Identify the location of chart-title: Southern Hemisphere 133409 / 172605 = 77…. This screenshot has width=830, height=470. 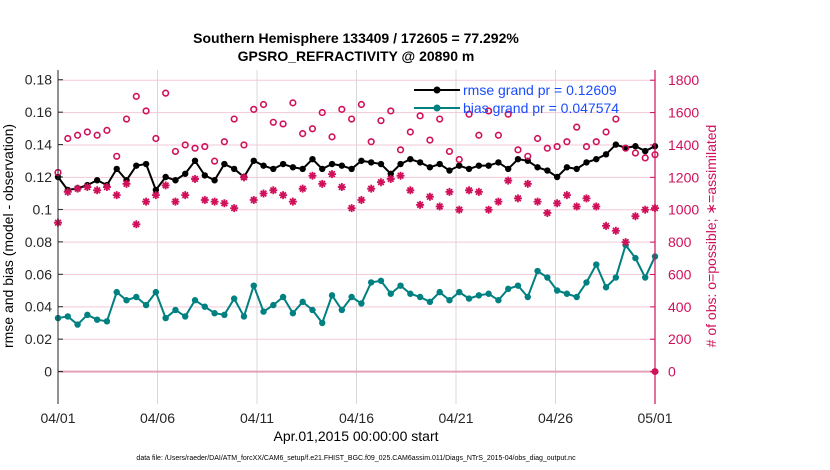
(356, 38).